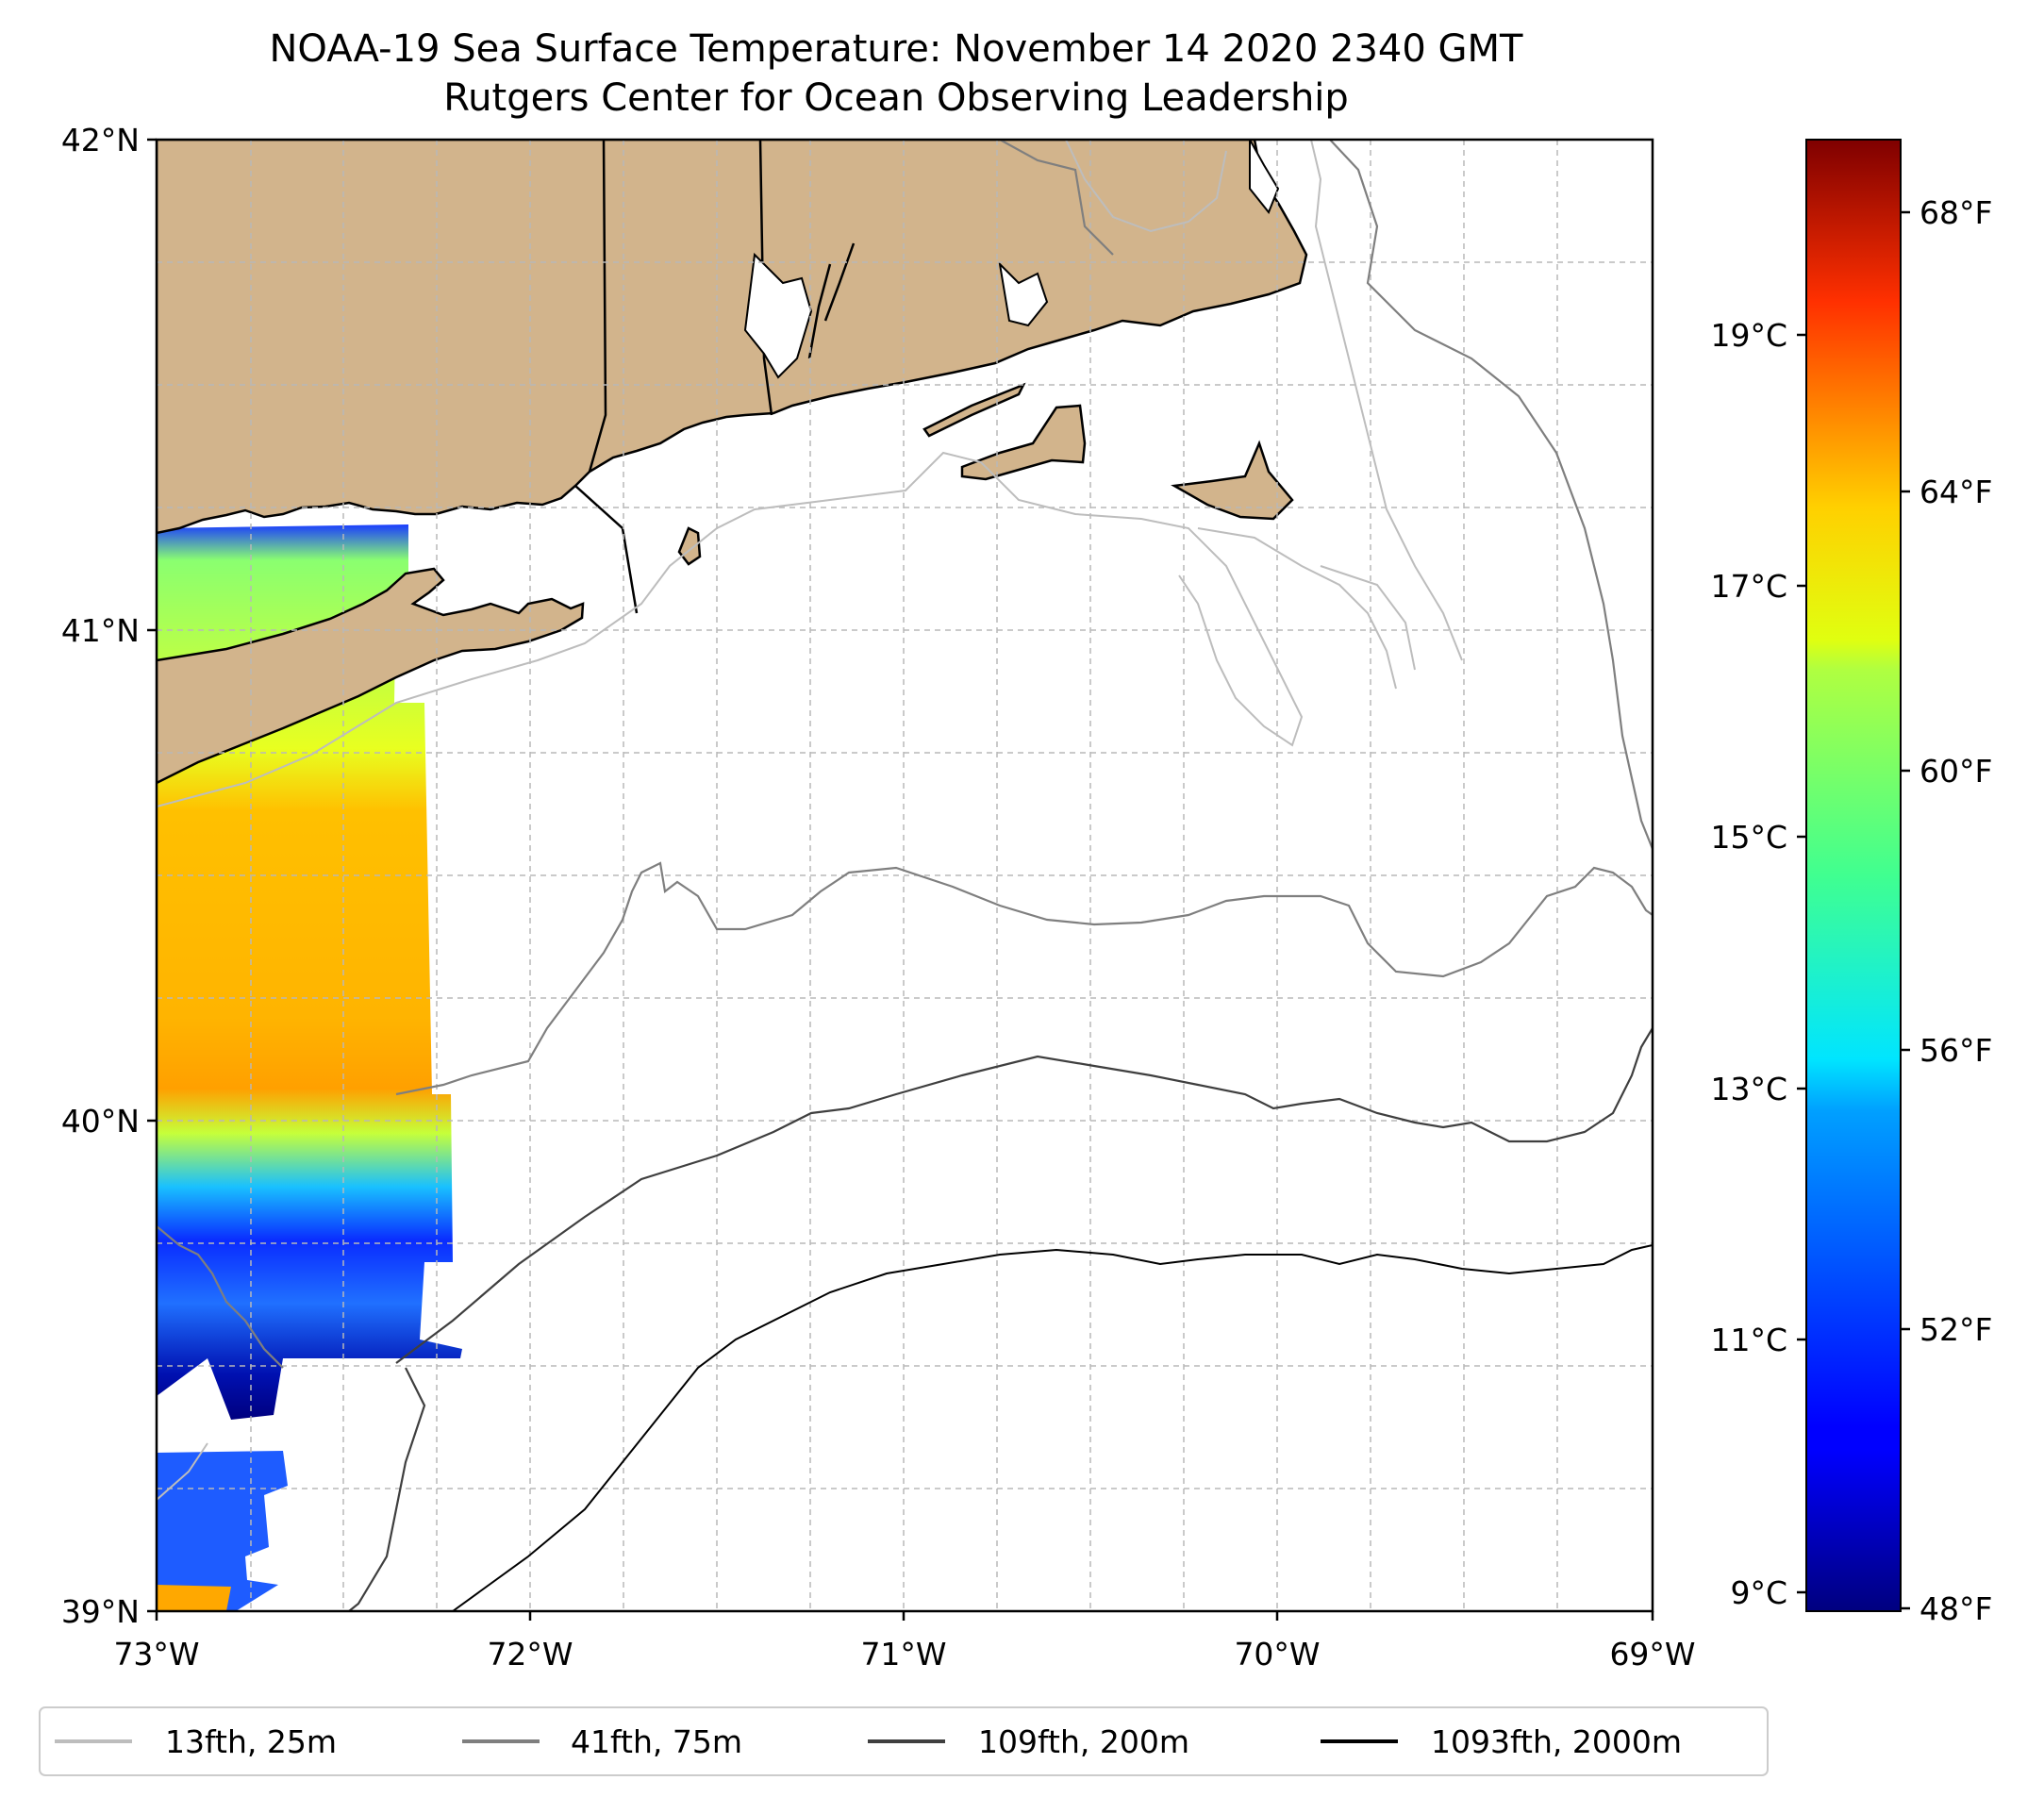 Image resolution: width=2044 pixels, height=1797 pixels. Describe the element at coordinates (251, 1741) in the screenshot. I see `legend-label: 13fth, 25m` at that location.